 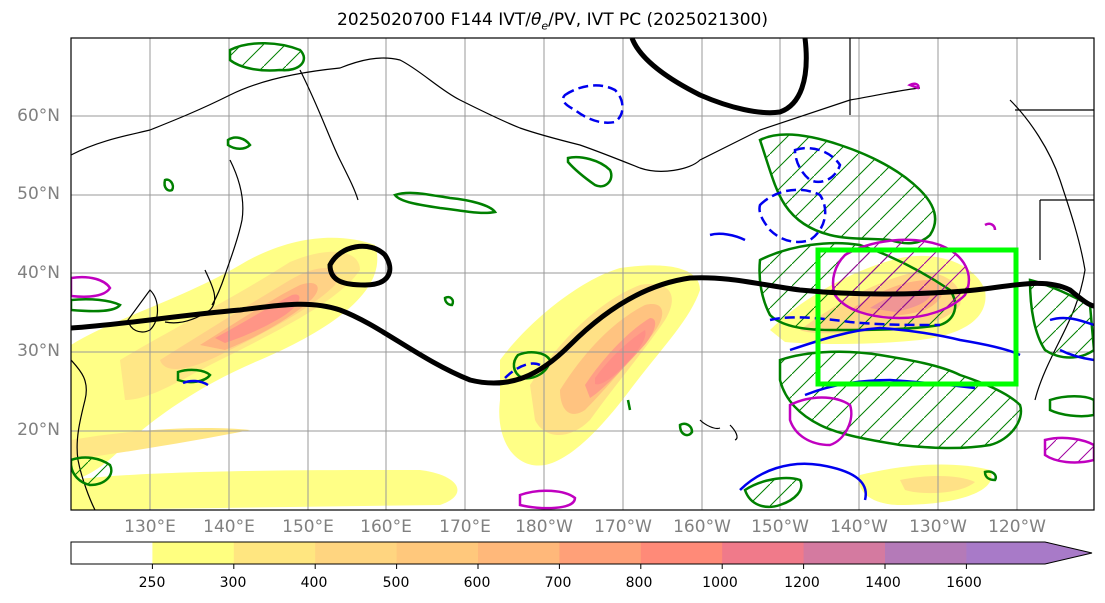 I want to click on colorbar, so click(x=581, y=555).